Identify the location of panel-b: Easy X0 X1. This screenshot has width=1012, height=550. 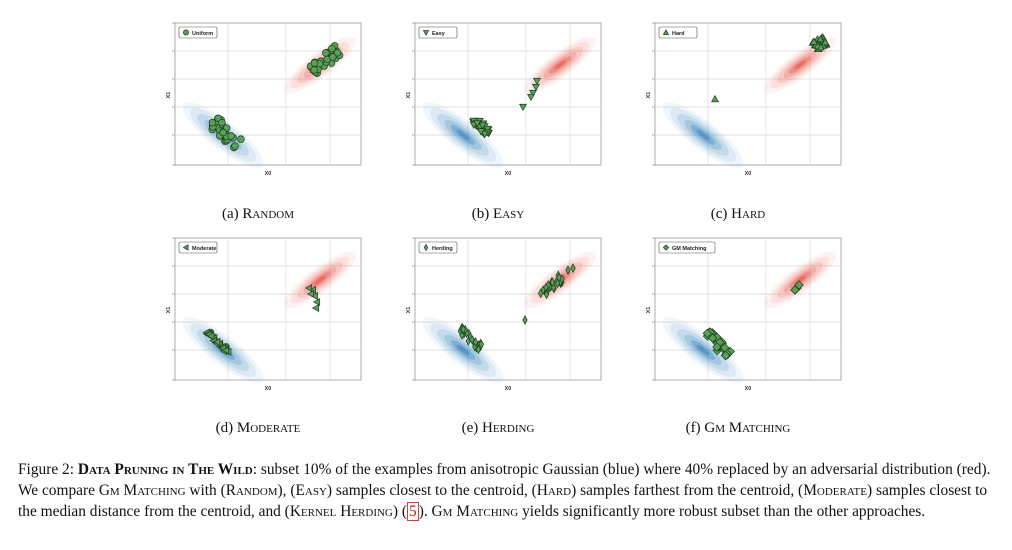
(505, 97).